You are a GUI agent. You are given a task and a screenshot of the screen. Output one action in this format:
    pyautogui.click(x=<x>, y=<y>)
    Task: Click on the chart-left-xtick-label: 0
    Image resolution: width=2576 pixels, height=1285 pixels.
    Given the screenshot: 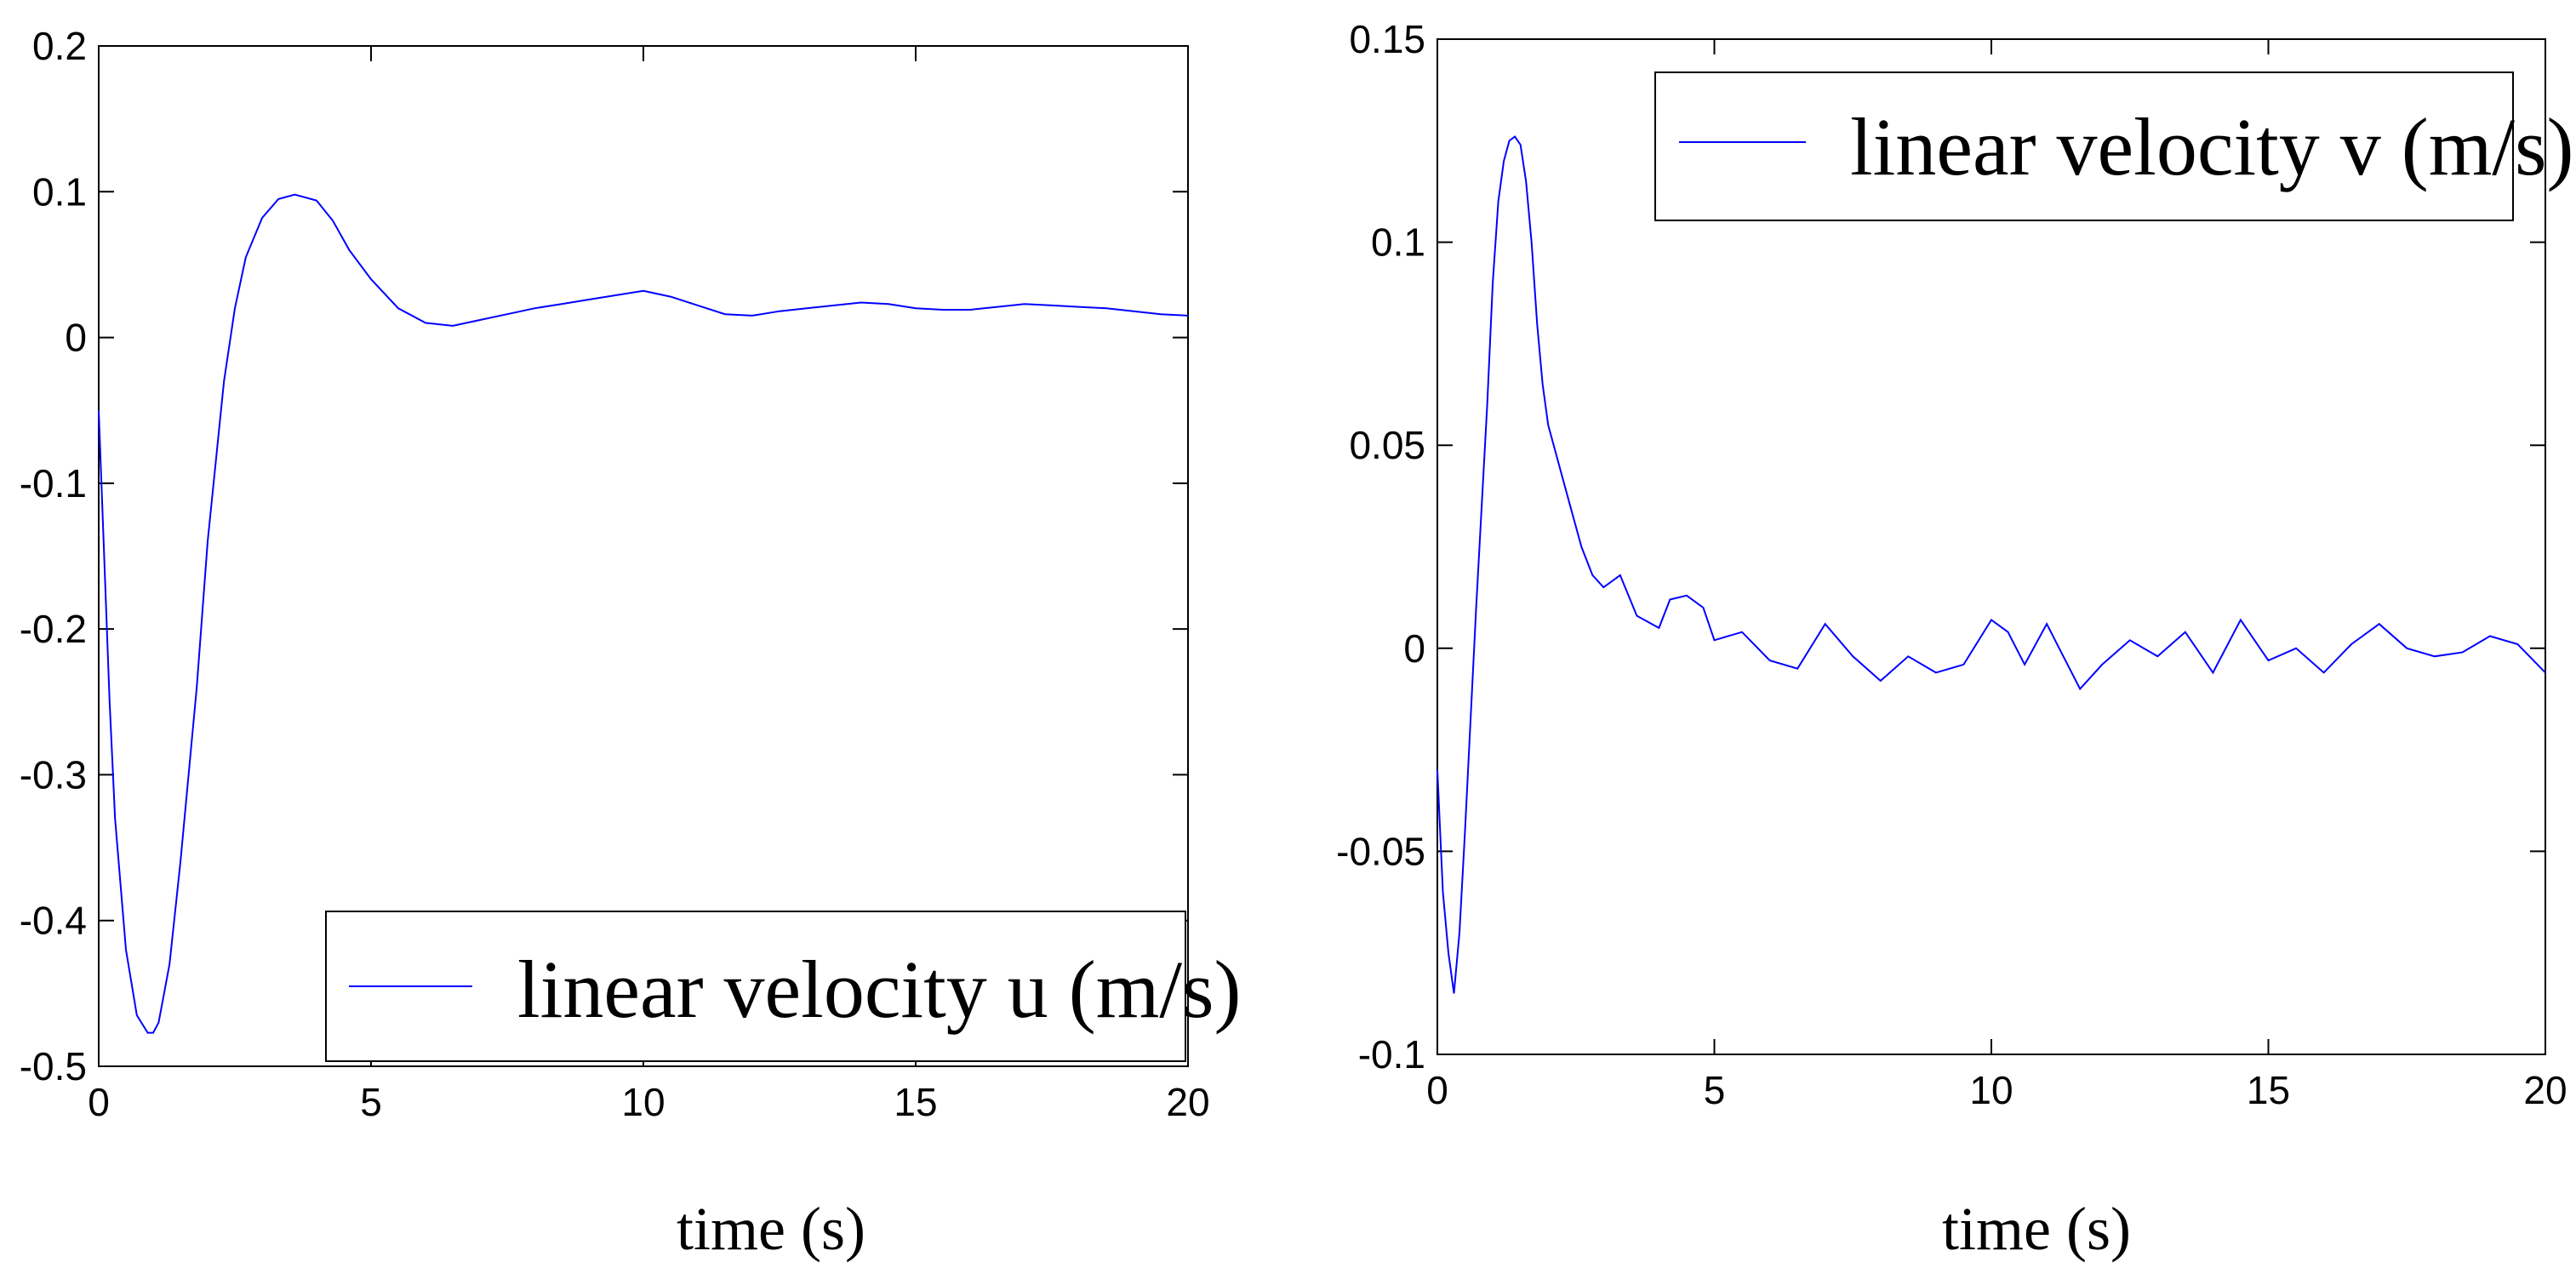 What is the action you would take?
    pyautogui.click(x=99, y=1102)
    